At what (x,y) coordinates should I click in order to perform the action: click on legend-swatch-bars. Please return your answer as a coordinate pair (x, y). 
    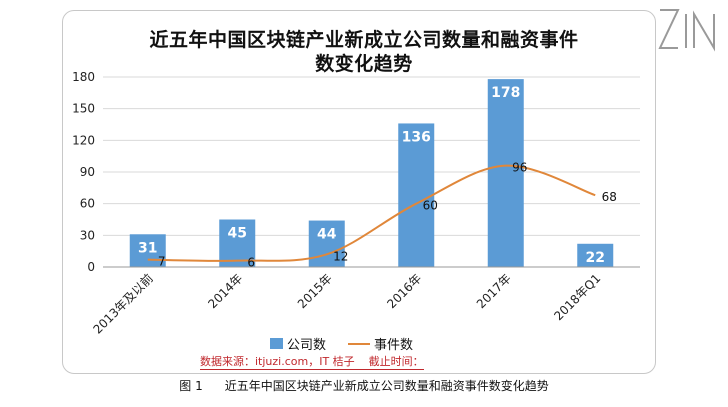
    Looking at the image, I should click on (276, 343).